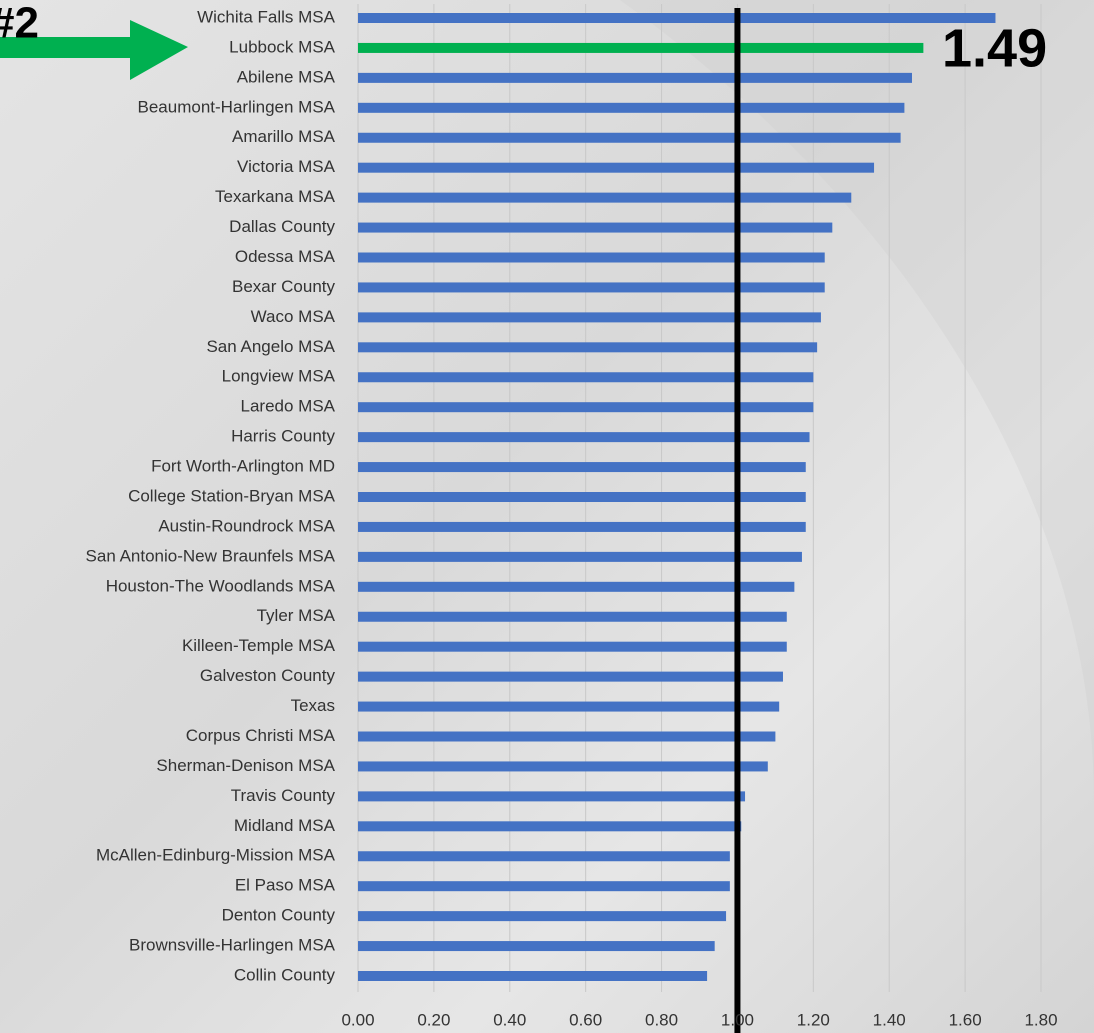 The height and width of the screenshot is (1033, 1094). What do you see at coordinates (285, 974) in the screenshot?
I see `y-tick-label: Collin County` at bounding box center [285, 974].